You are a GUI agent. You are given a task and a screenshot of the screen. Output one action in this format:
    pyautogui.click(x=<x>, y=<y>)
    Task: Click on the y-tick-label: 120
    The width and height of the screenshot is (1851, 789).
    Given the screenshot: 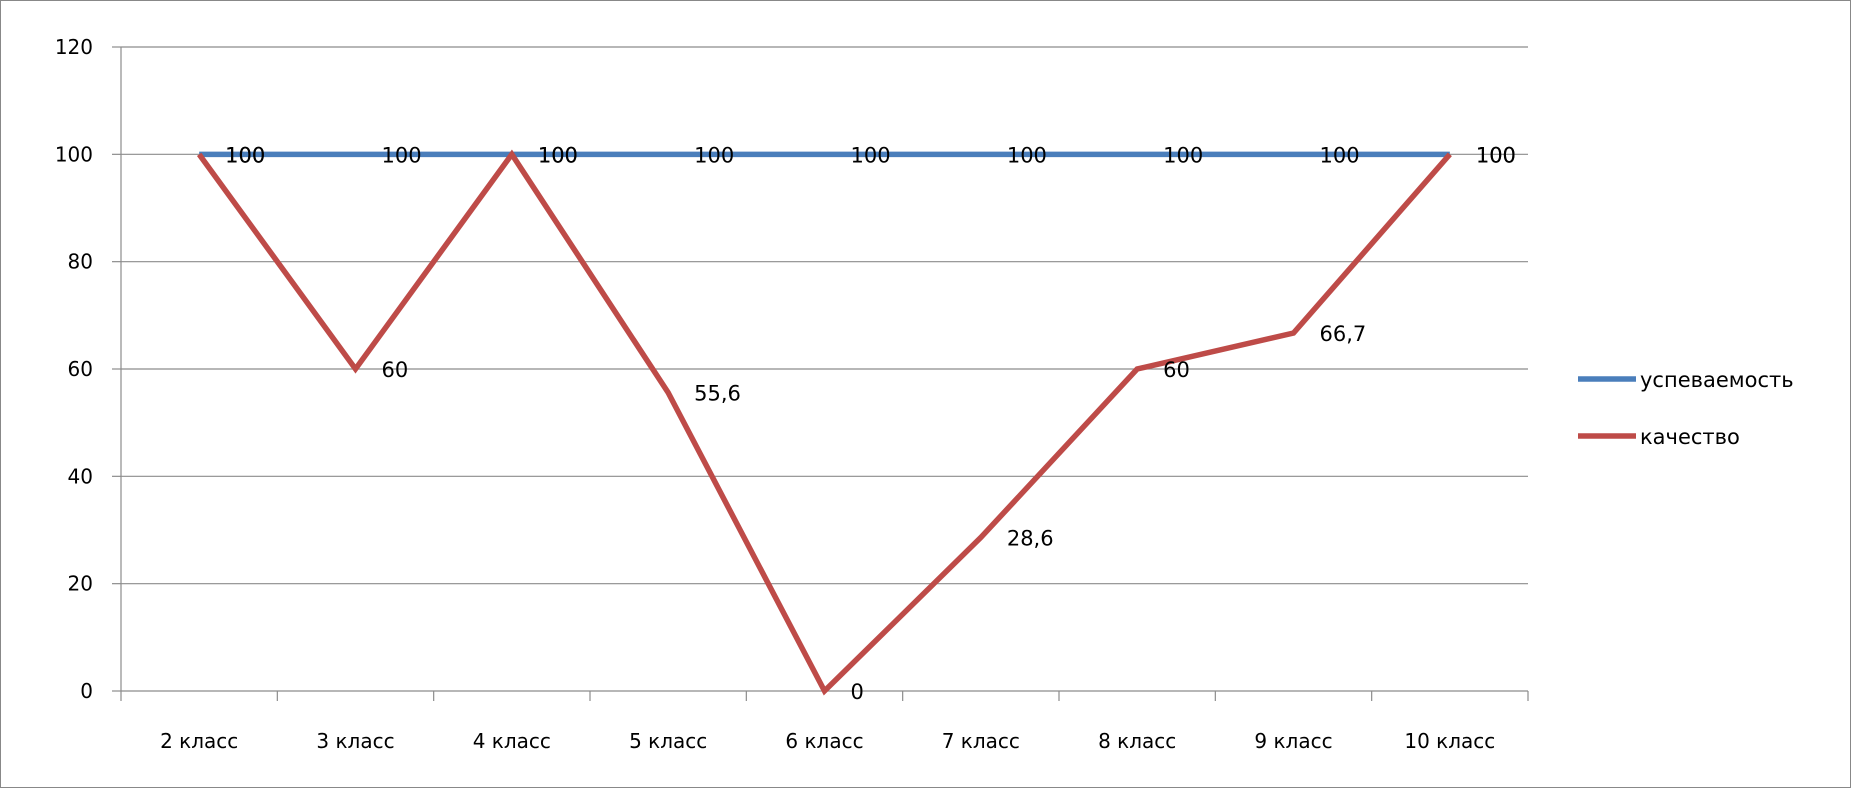 What is the action you would take?
    pyautogui.click(x=74, y=47)
    